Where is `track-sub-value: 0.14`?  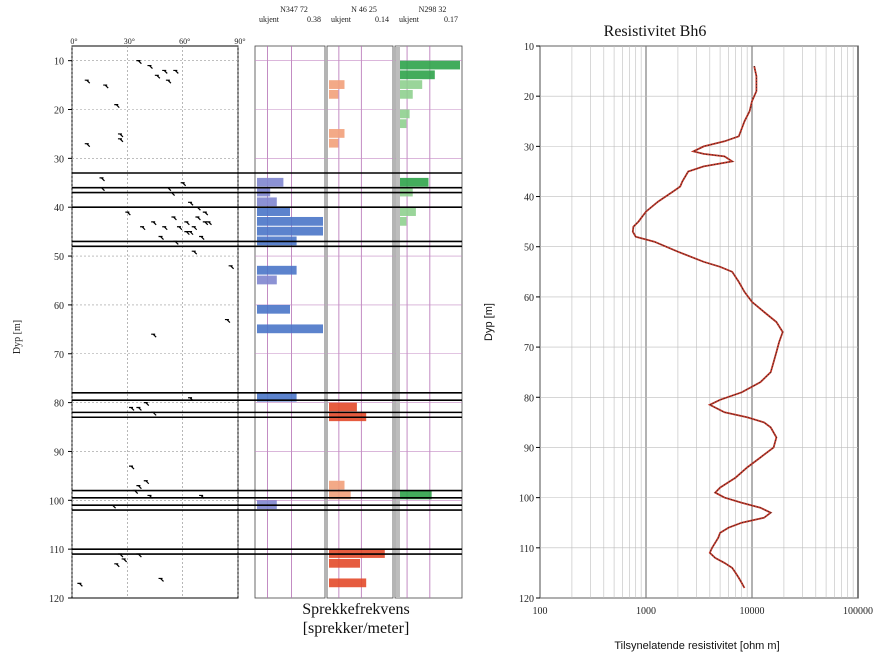 track-sub-value: 0.14 is located at coordinates (382, 19).